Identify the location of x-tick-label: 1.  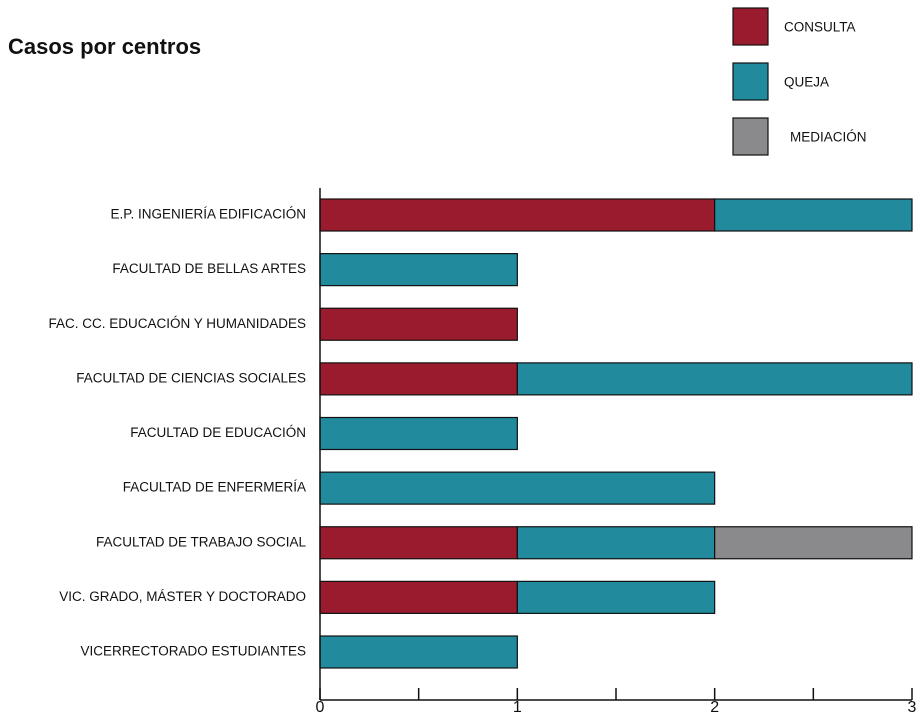
(517, 707).